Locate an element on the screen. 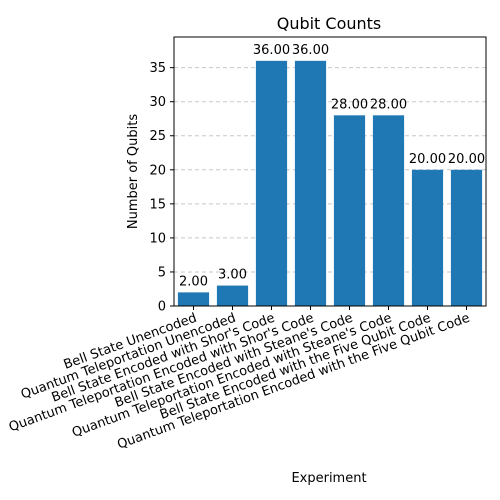 The width and height of the screenshot is (500, 500). y-tick-label: 25 is located at coordinates (157, 136).